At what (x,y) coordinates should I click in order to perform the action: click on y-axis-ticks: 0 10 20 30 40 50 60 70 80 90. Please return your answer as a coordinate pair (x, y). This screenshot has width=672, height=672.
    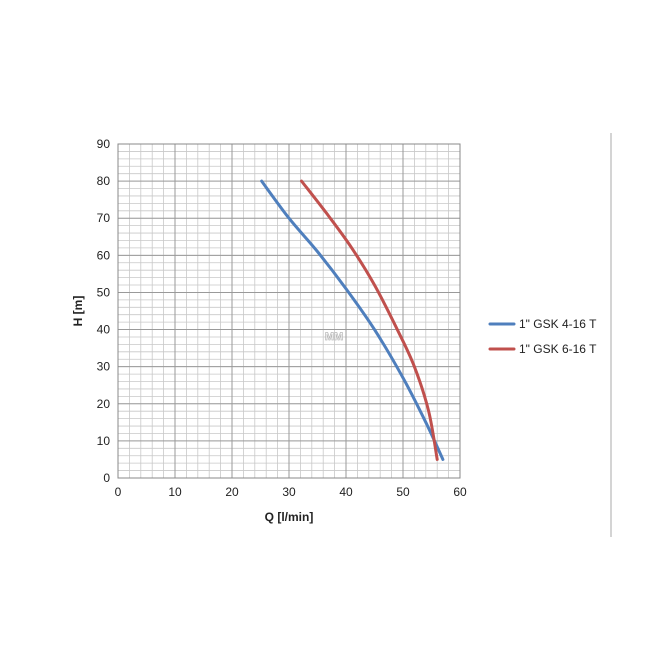
    Looking at the image, I should click on (104, 311).